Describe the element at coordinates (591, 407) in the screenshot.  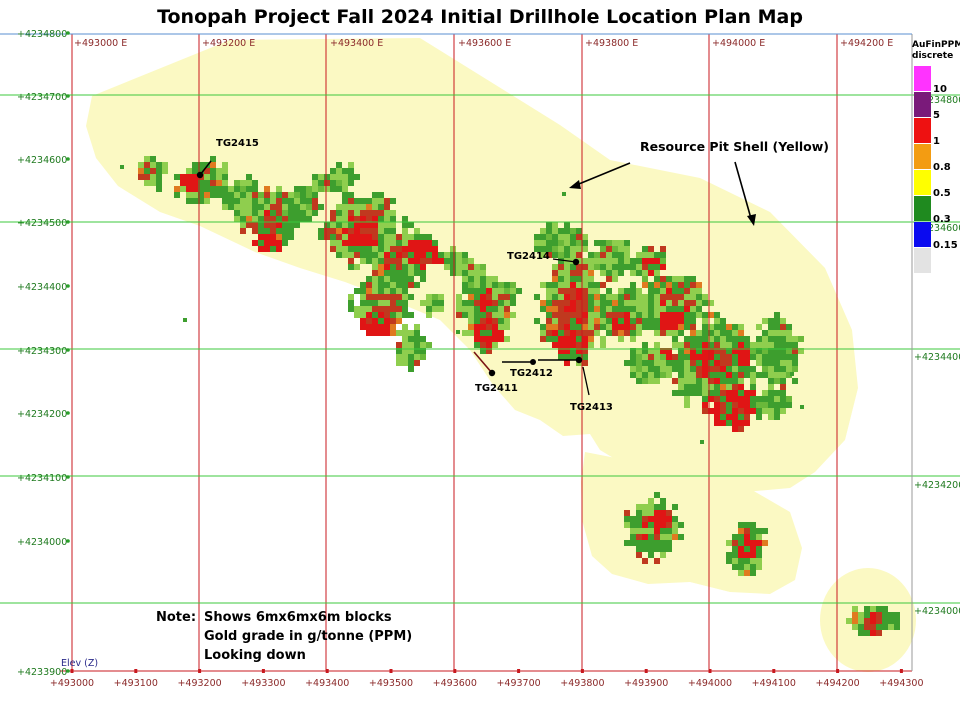
I see `drillhole-label: TG2413` at that location.